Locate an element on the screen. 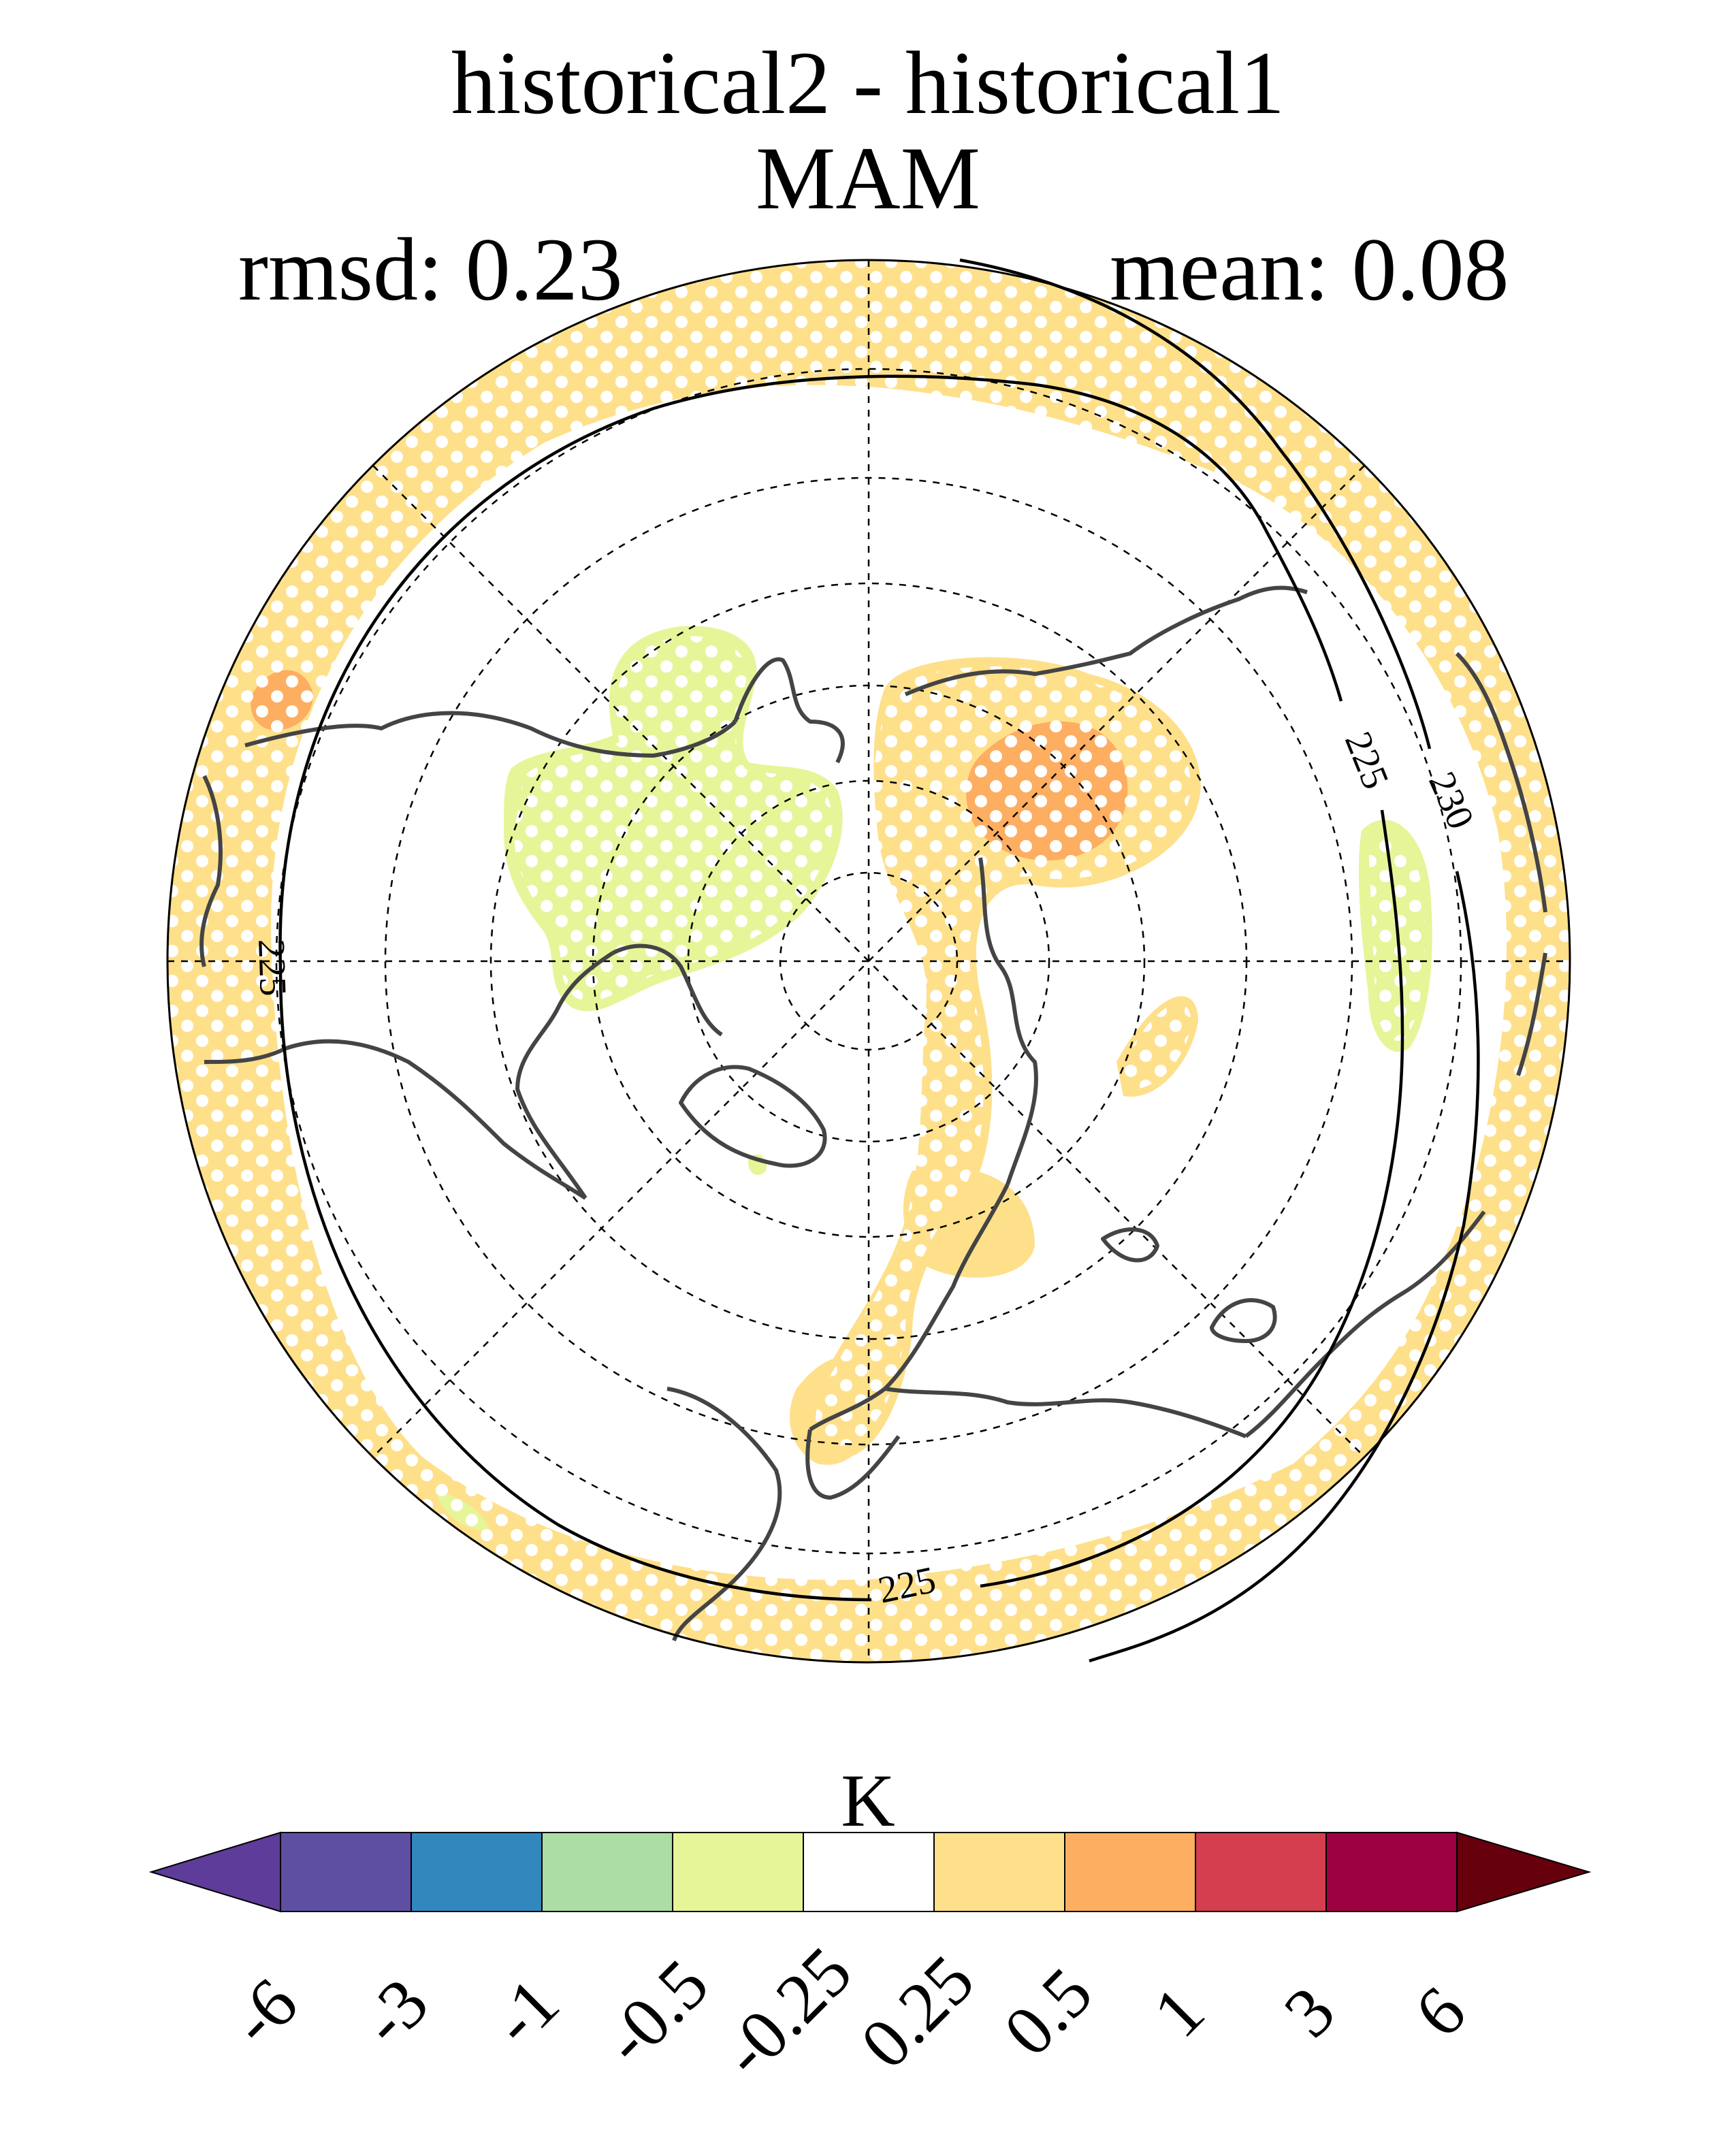  colorbar-tick-label: -1 is located at coordinates (525, 2012).